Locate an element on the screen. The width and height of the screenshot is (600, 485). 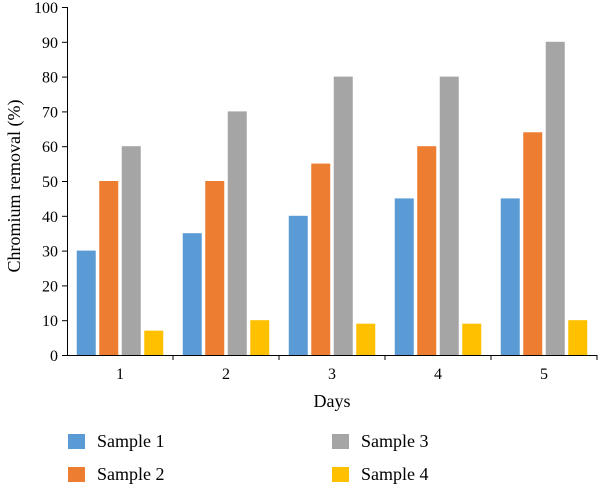
y-tick-label: 50 is located at coordinates (50, 182).